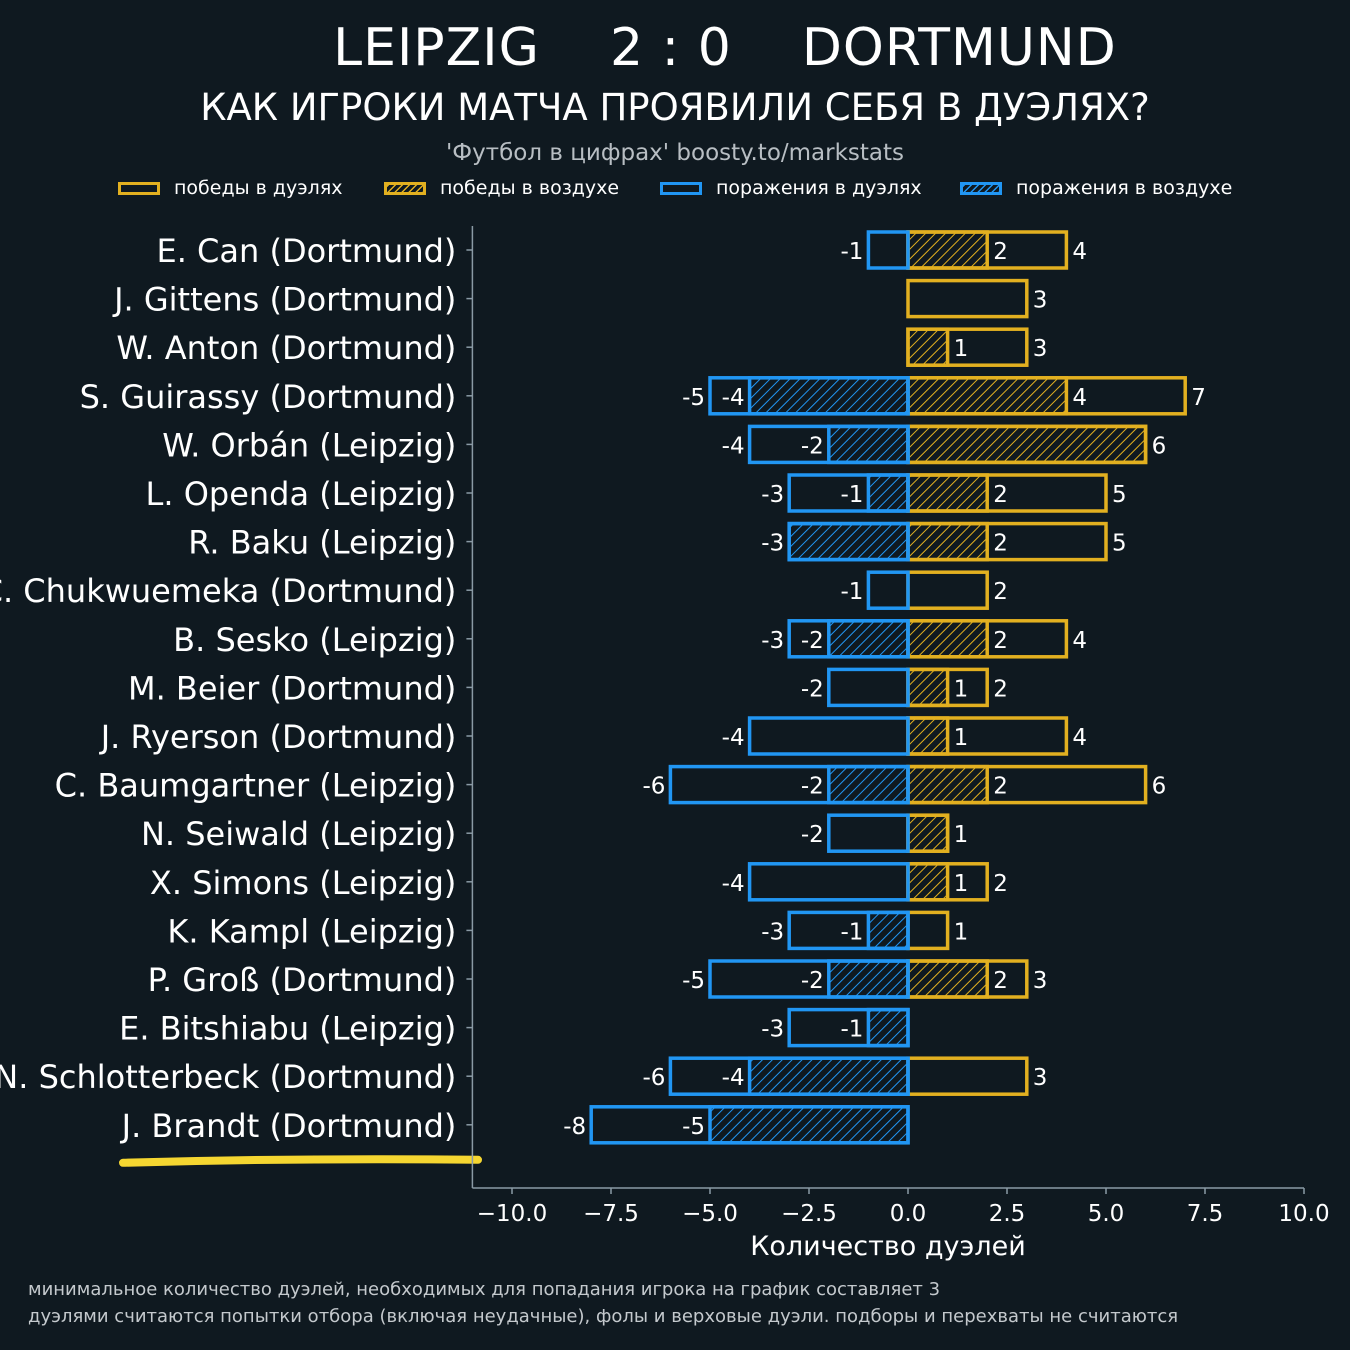 This screenshot has width=1350, height=1350. Describe the element at coordinates (943, 544) in the screenshot. I see `player-row: 5 2 -3` at that location.